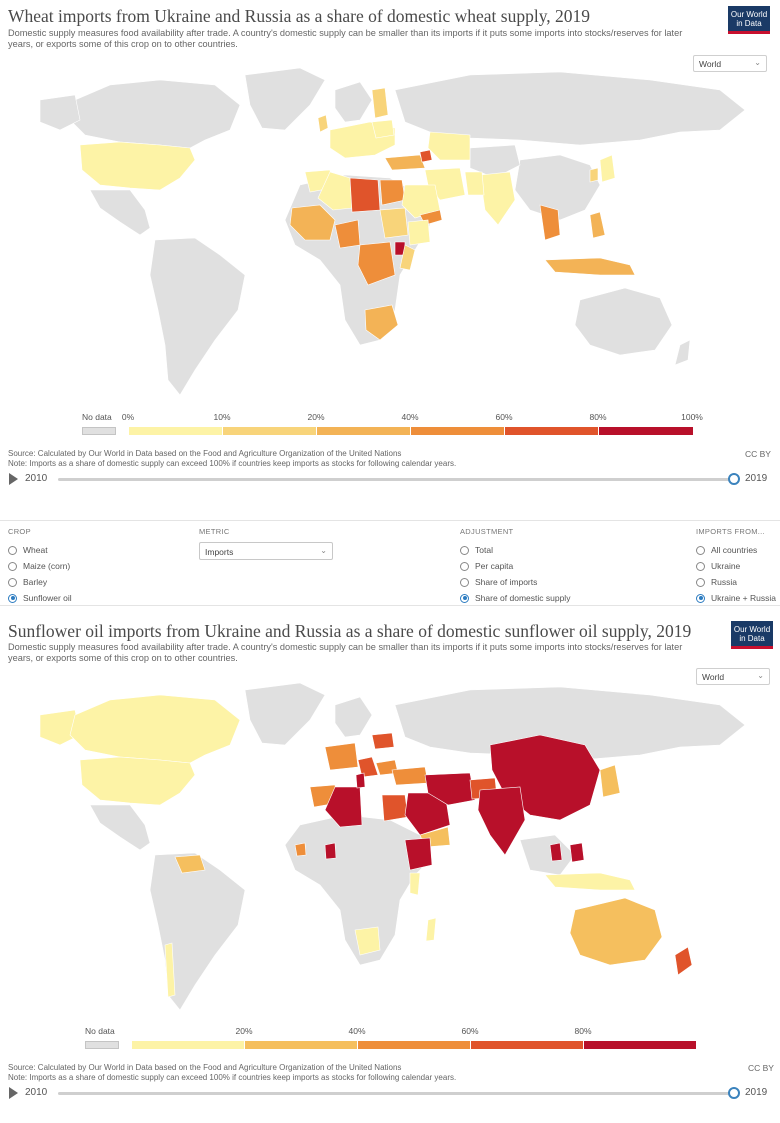 Image resolution: width=780 pixels, height=1123 pixels. What do you see at coordinates (40, 550) in the screenshot?
I see `crop-option-wheat: Wheat` at bounding box center [40, 550].